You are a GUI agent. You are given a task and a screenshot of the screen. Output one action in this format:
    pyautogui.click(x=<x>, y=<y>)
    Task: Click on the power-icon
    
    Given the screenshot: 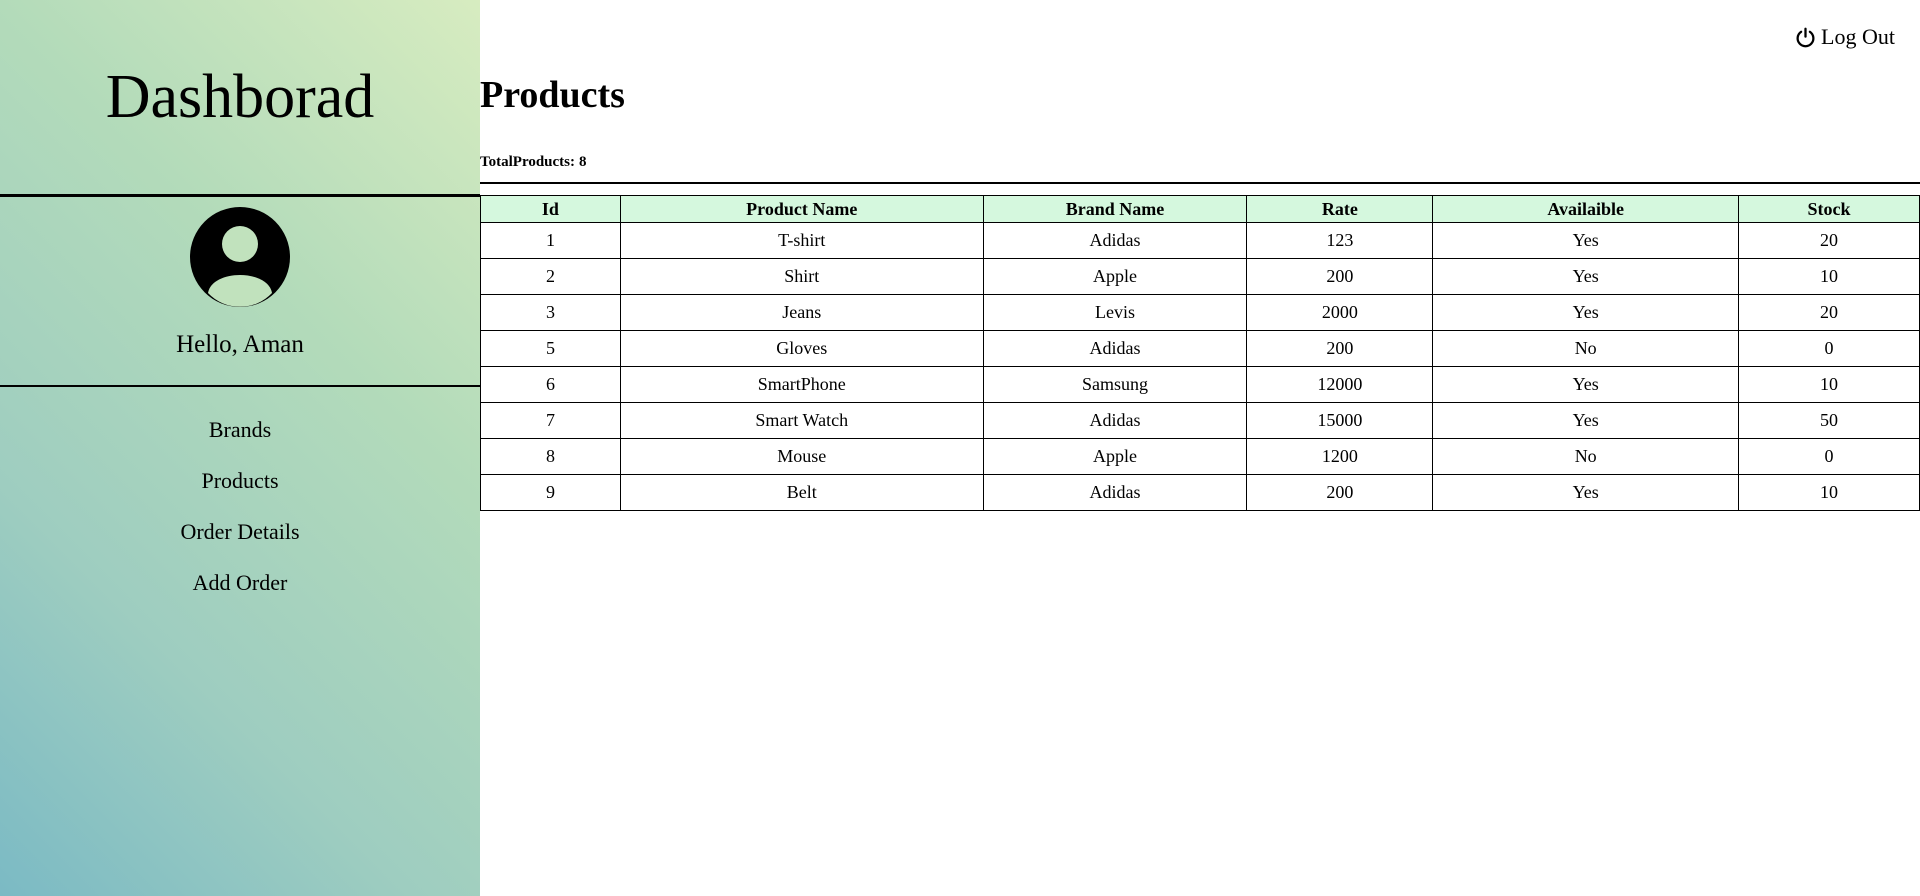 What is the action you would take?
    pyautogui.click(x=1805, y=37)
    